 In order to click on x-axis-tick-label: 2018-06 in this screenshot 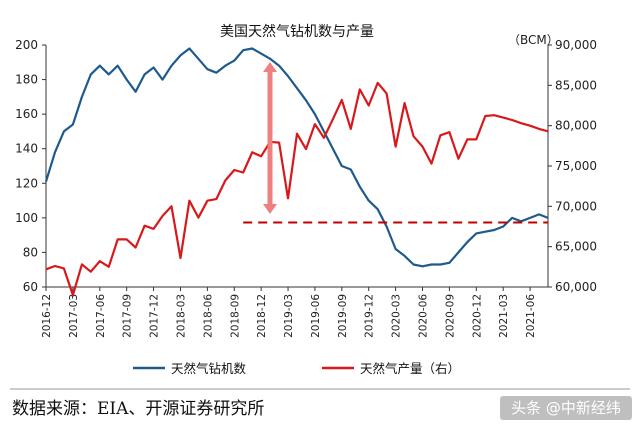, I will do `click(208, 316)`.